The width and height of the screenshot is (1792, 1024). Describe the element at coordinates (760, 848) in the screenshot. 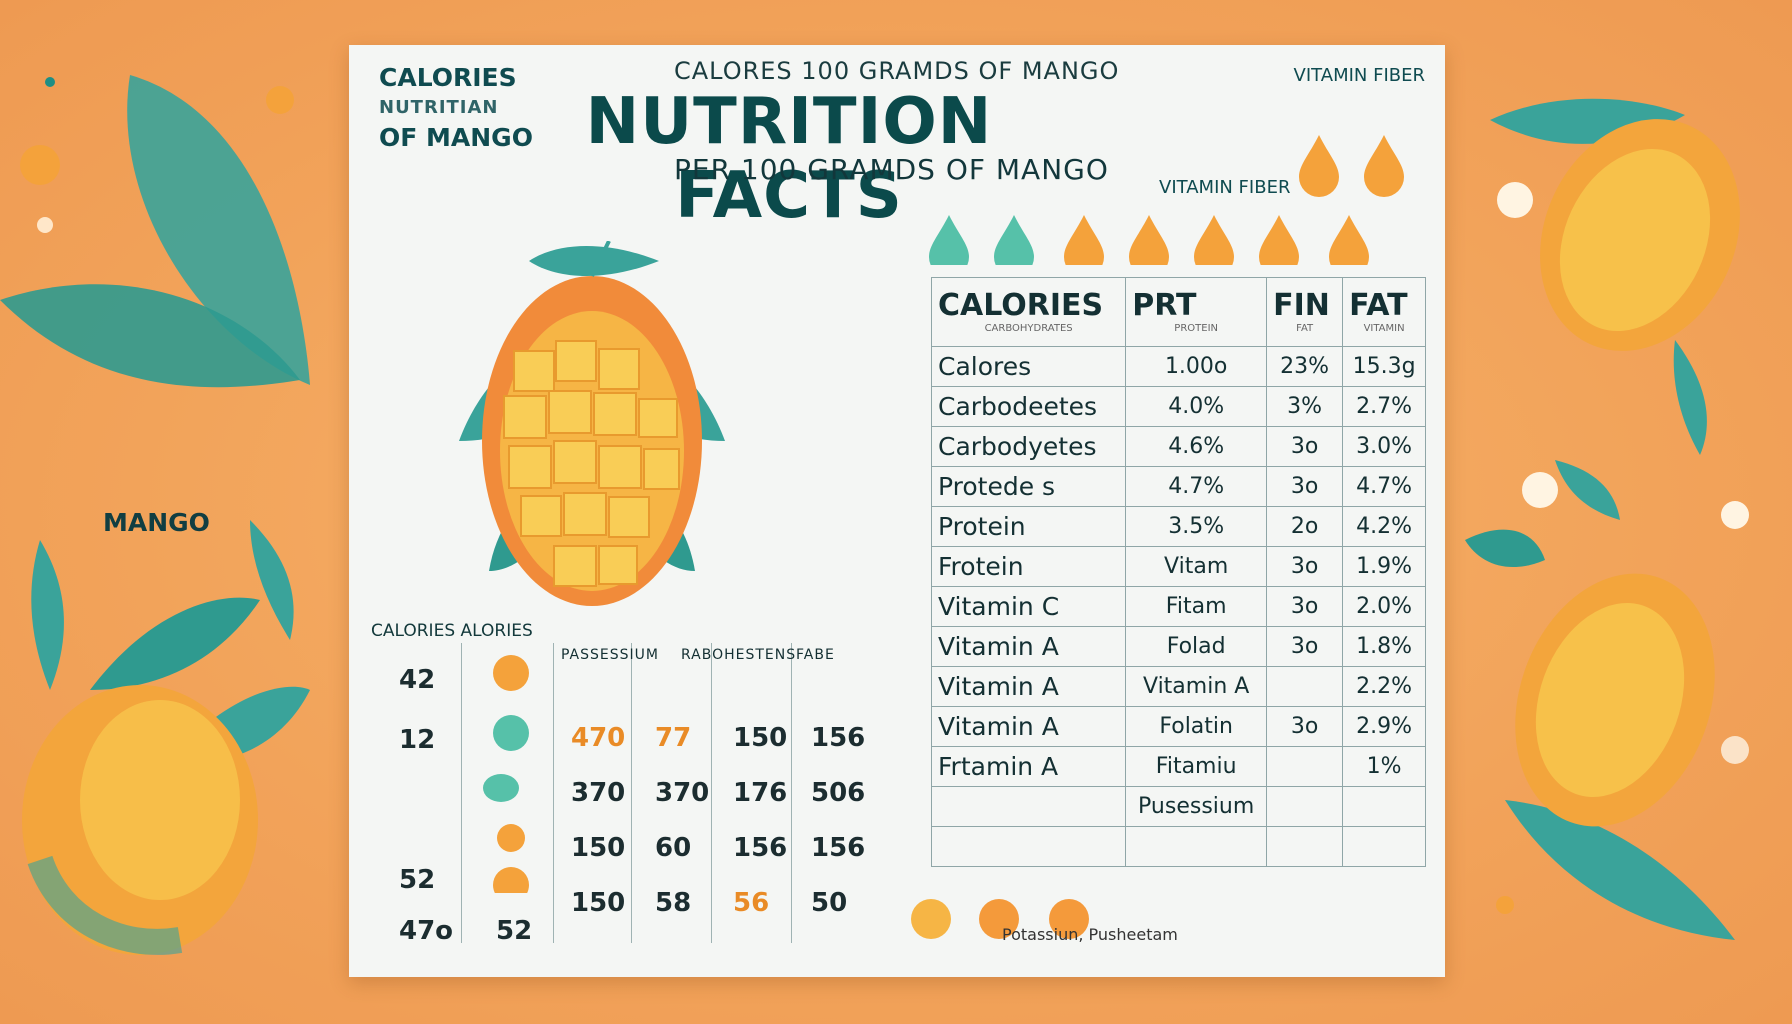

I see `cb-col5-value: 156` at that location.